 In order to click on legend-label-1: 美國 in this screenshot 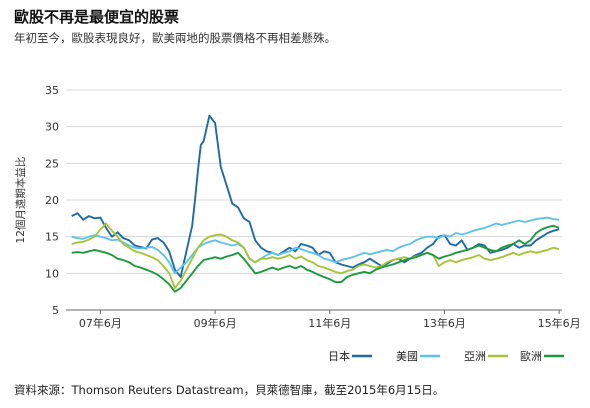, I will do `click(407, 356)`.